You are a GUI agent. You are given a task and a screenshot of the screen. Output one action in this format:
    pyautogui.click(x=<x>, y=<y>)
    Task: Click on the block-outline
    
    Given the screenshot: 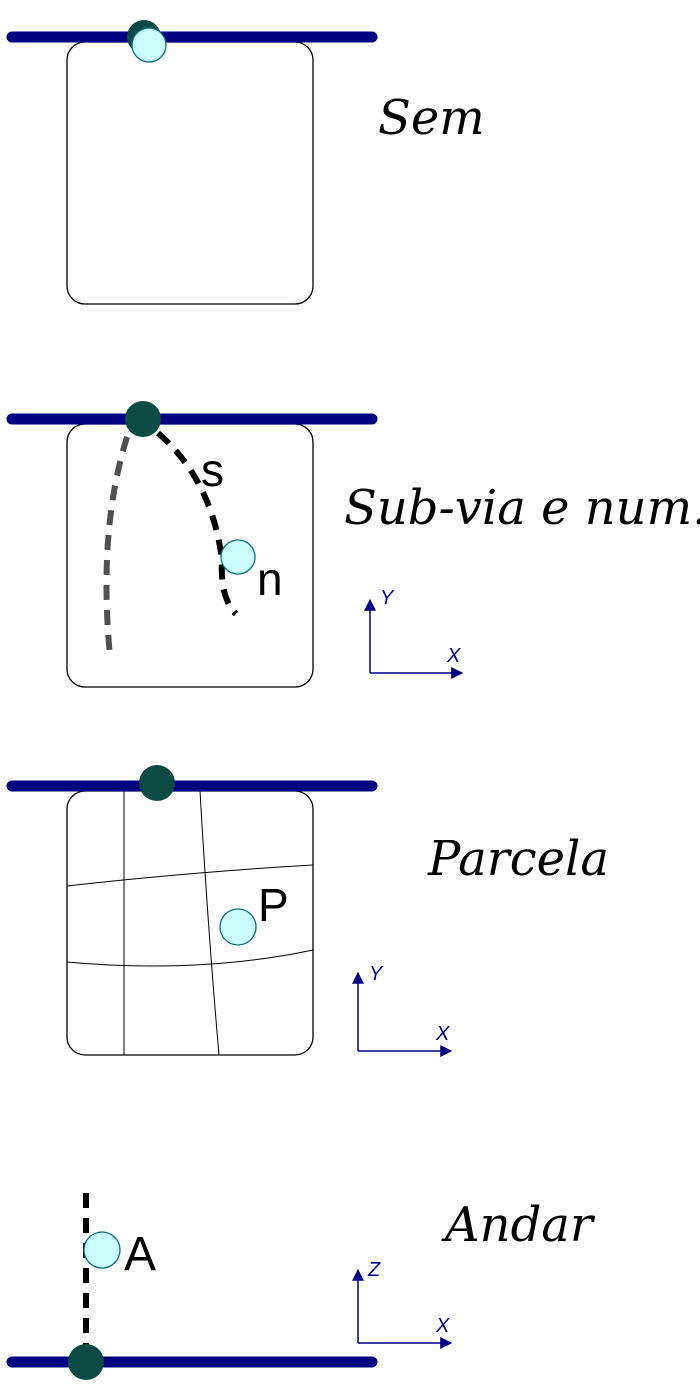 What is the action you would take?
    pyautogui.click(x=190, y=173)
    